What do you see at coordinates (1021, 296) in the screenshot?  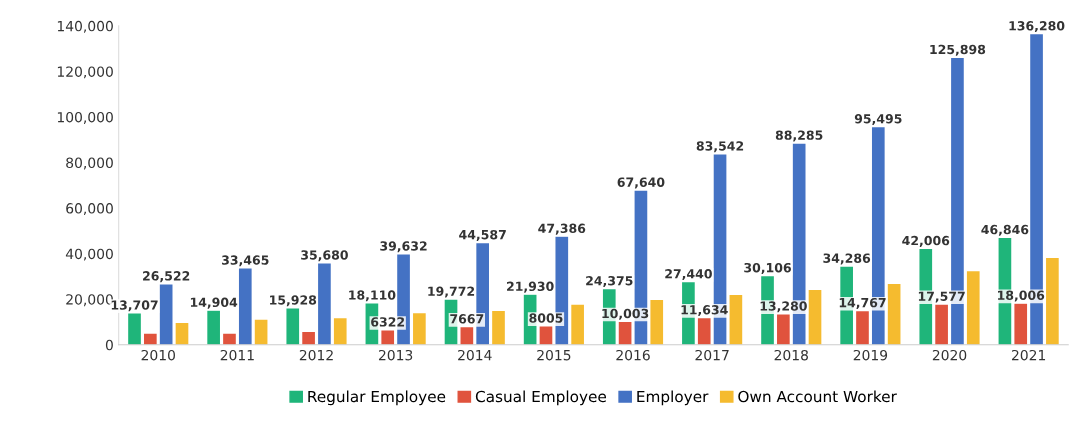 I see `data-label: 18,006` at bounding box center [1021, 296].